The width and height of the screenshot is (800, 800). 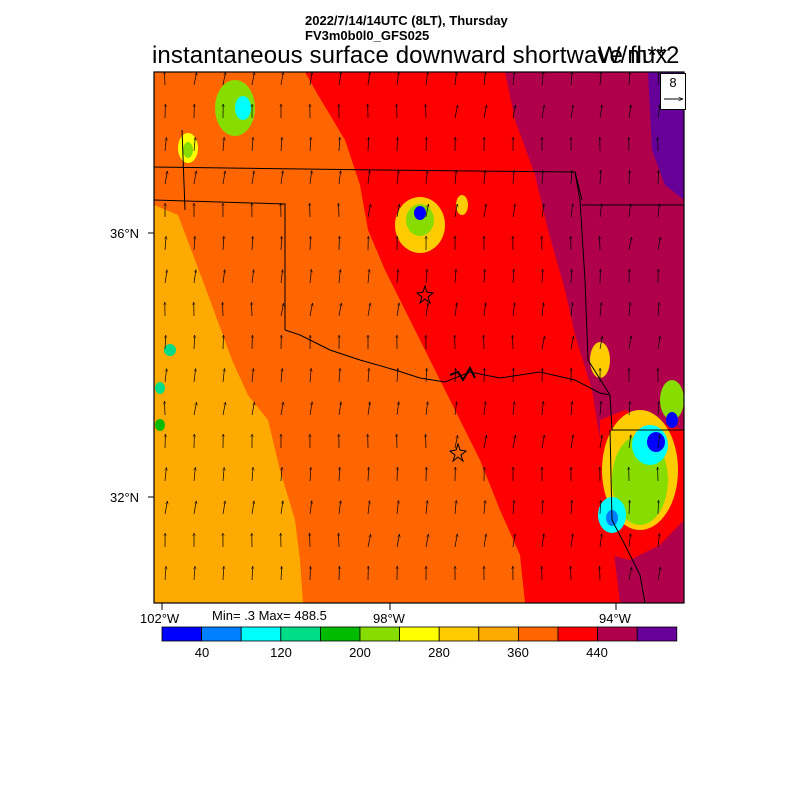 I want to click on forecast-datetime: 2022/7/14/14UTC (8LT), Thursday, so click(x=406, y=20).